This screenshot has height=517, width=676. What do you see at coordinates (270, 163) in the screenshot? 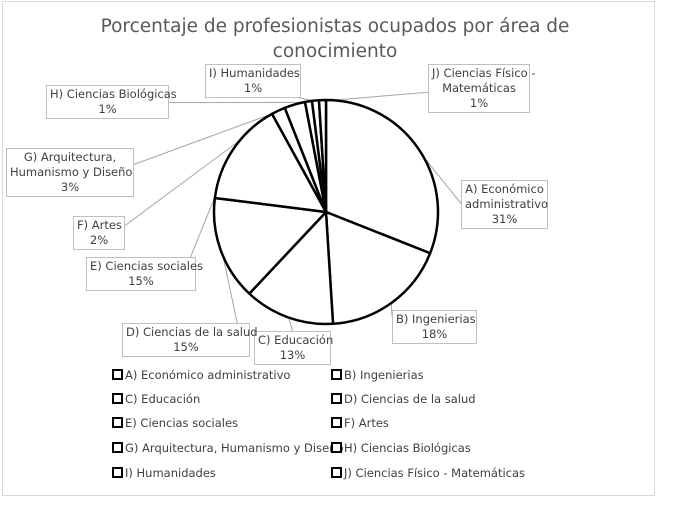
I see `pie-slice-e` at bounding box center [270, 163].